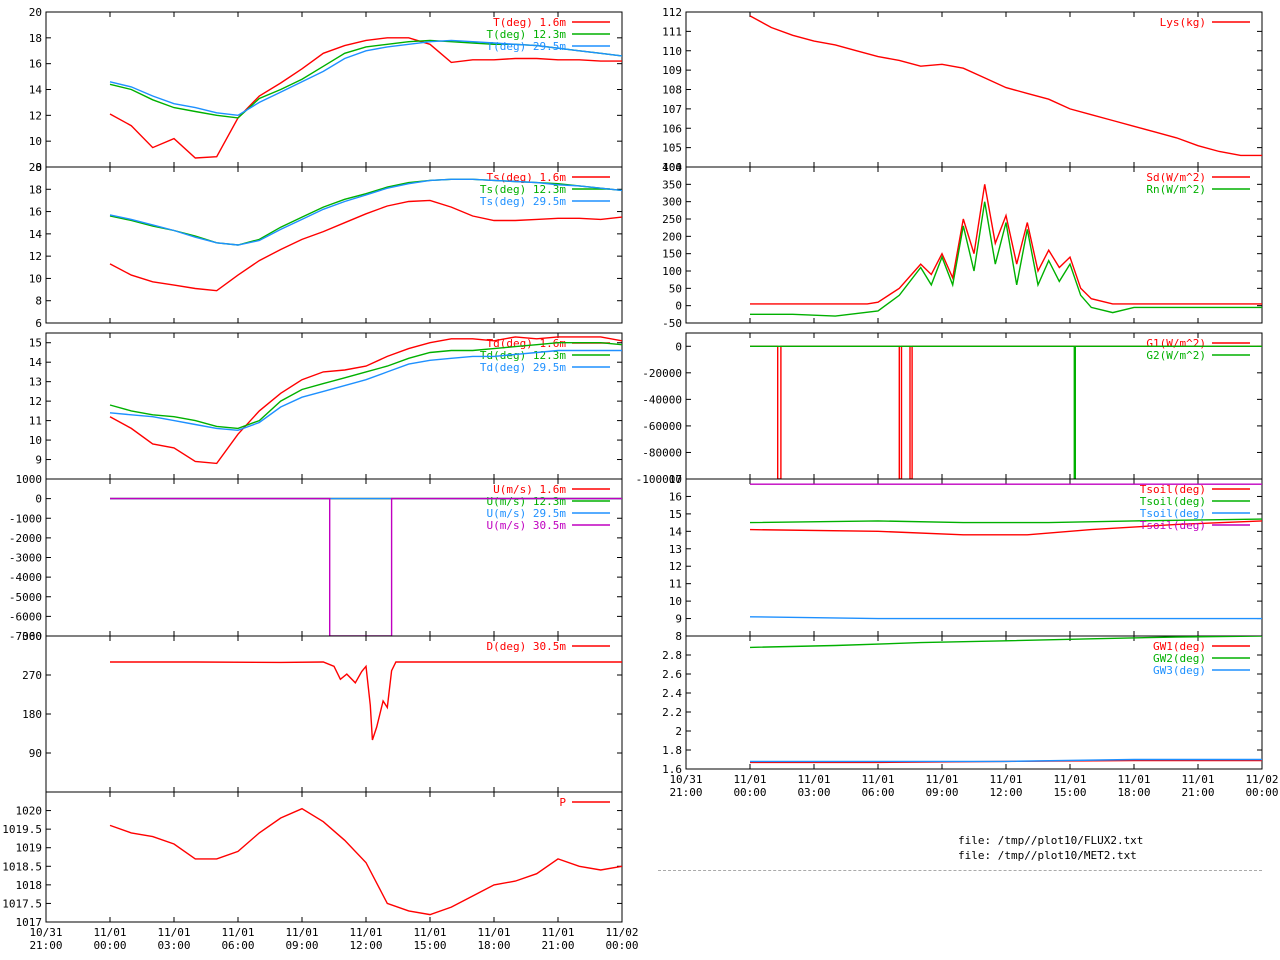 The width and height of the screenshot is (1280, 960). What do you see at coordinates (672, 202) in the screenshot?
I see `y-tick-label: 300` at bounding box center [672, 202].